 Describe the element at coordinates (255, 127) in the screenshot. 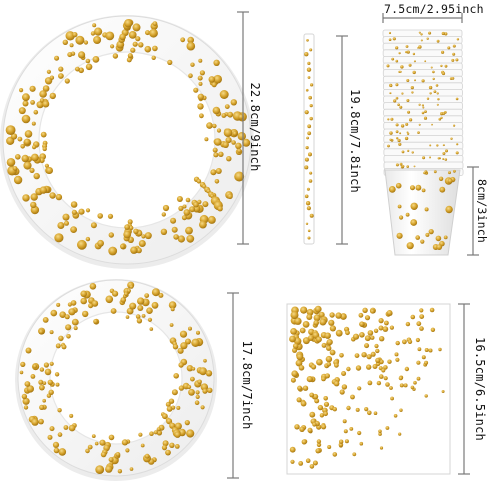

I see `large-plate-diameter-label: 22.8cm/9inch` at that location.